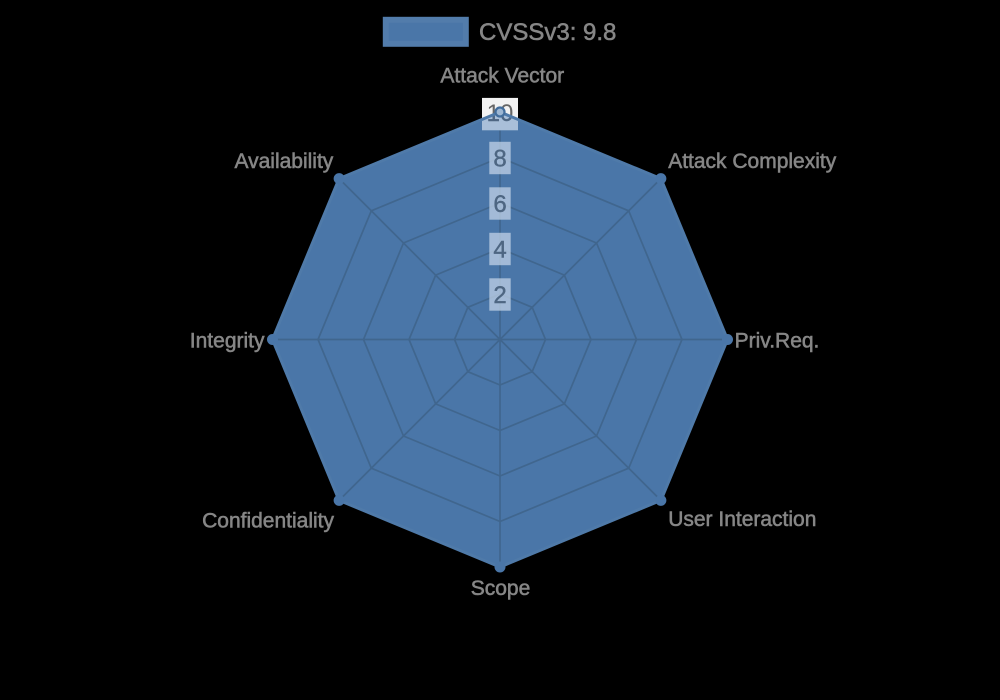 The image size is (1000, 700). What do you see at coordinates (499, 159) in the screenshot?
I see `svg-text: 8` at bounding box center [499, 159].